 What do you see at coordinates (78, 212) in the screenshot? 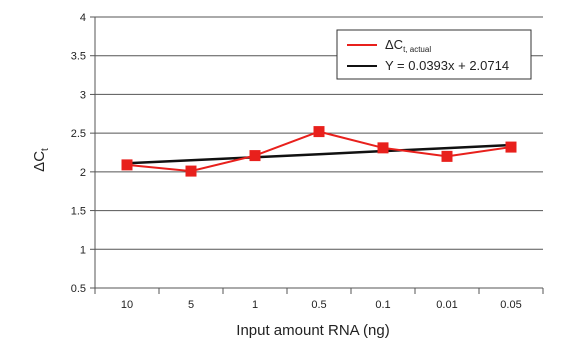
I see `y-tick-label: 1.5` at bounding box center [78, 212].